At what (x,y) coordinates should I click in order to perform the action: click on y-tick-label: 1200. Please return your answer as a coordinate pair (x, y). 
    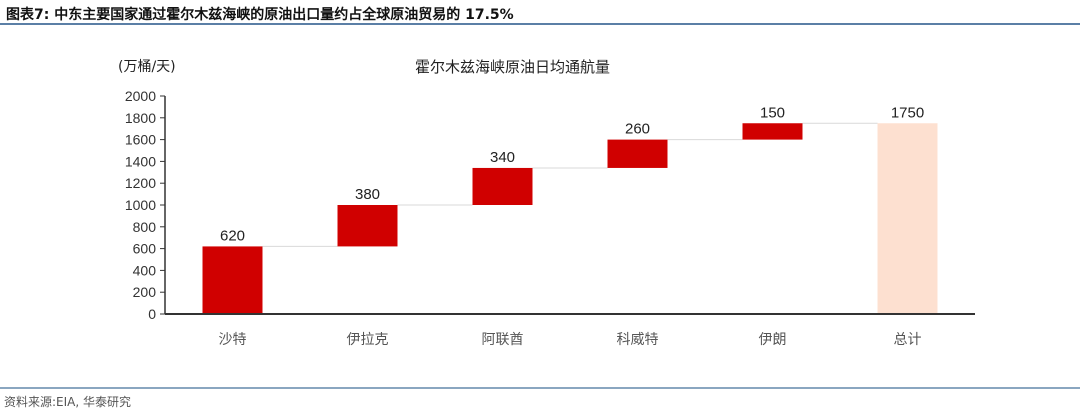
    Looking at the image, I should click on (140, 183).